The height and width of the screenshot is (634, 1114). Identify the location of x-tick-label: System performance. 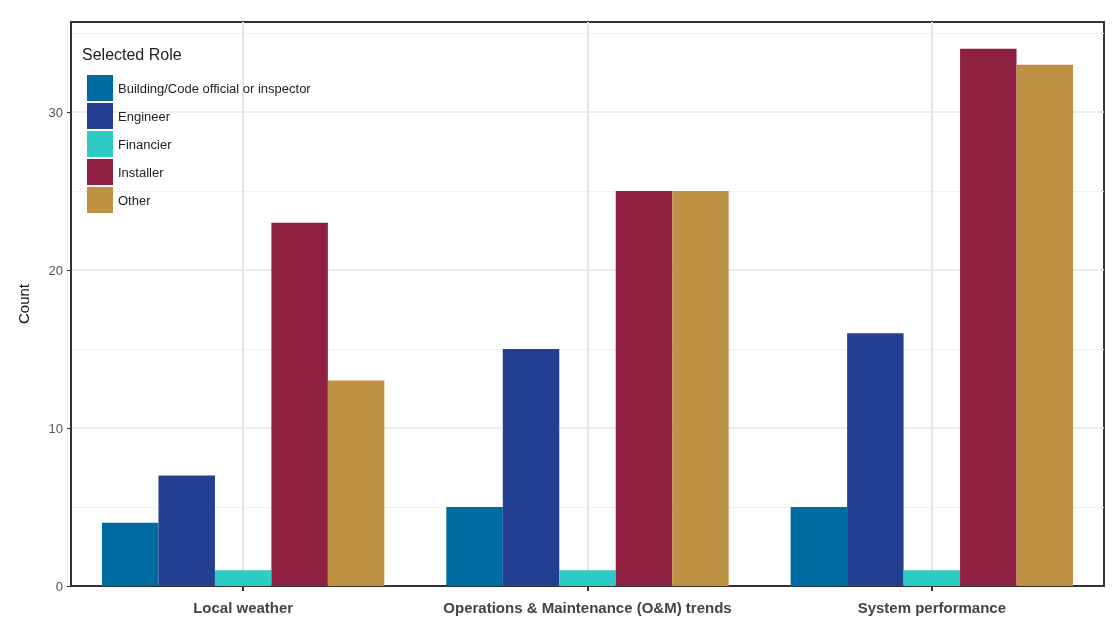
(932, 607).